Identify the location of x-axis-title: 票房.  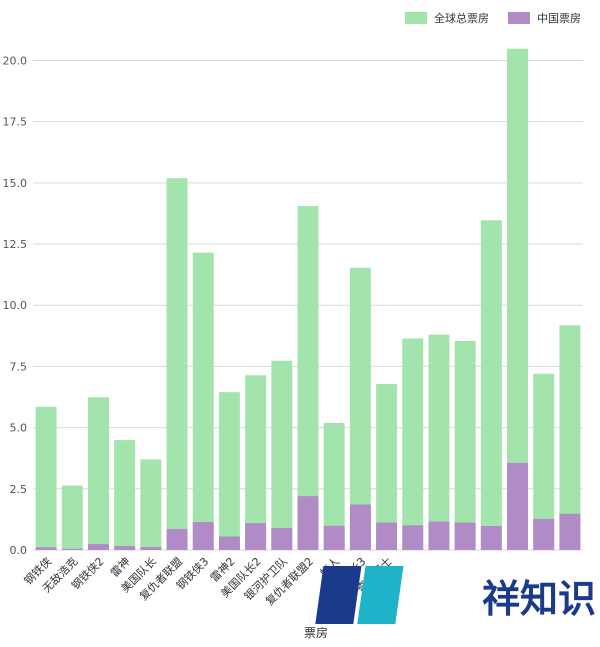
(316, 632).